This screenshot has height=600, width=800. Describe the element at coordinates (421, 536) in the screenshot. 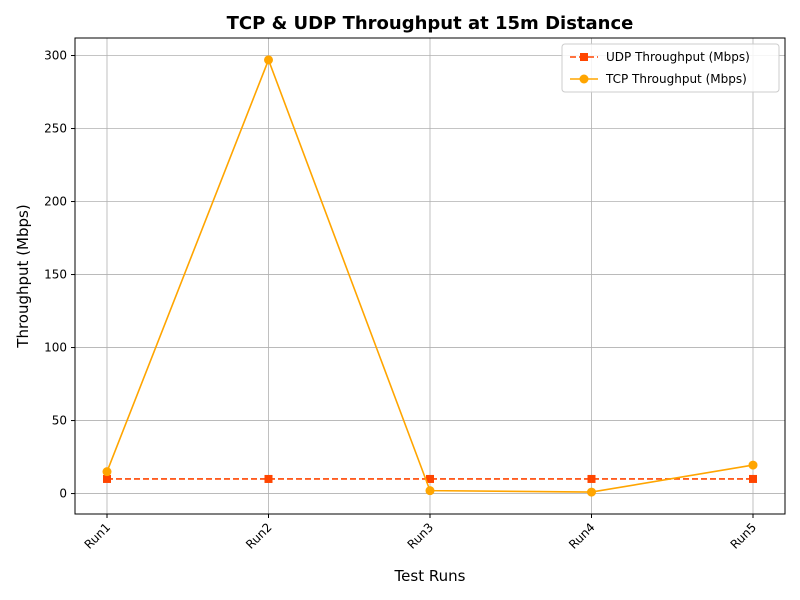

I see `x-tick-label: Run3` at that location.